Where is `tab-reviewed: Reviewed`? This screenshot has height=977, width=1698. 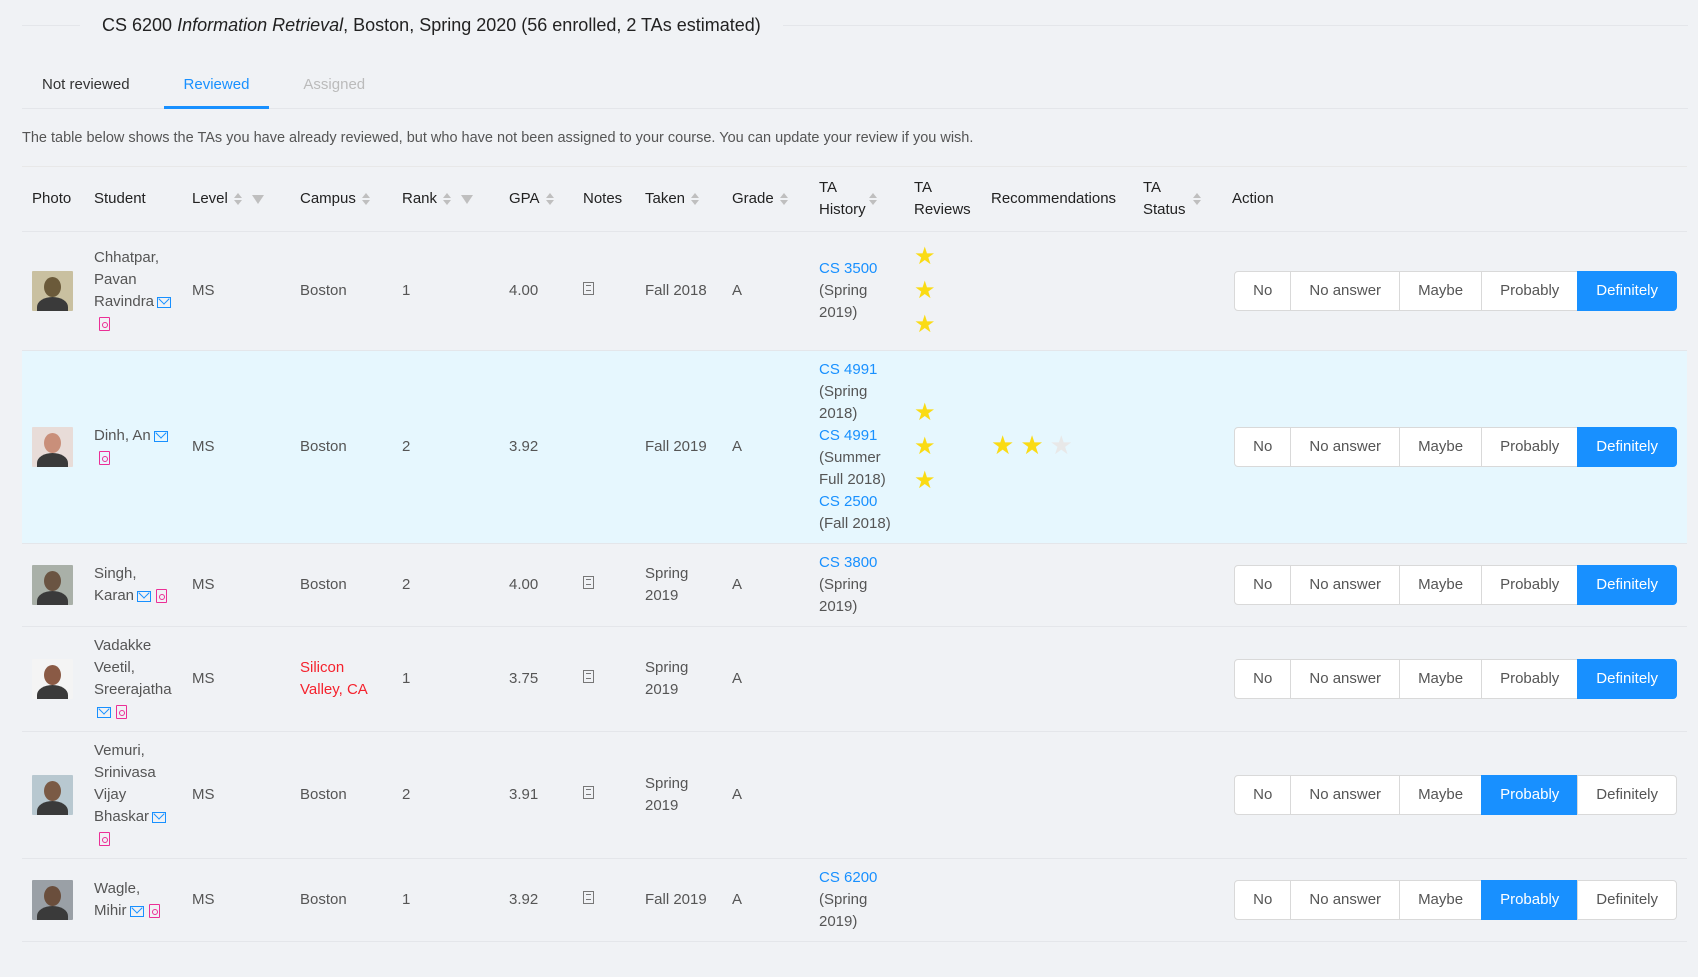
tab-reviewed: Reviewed is located at coordinates (216, 86).